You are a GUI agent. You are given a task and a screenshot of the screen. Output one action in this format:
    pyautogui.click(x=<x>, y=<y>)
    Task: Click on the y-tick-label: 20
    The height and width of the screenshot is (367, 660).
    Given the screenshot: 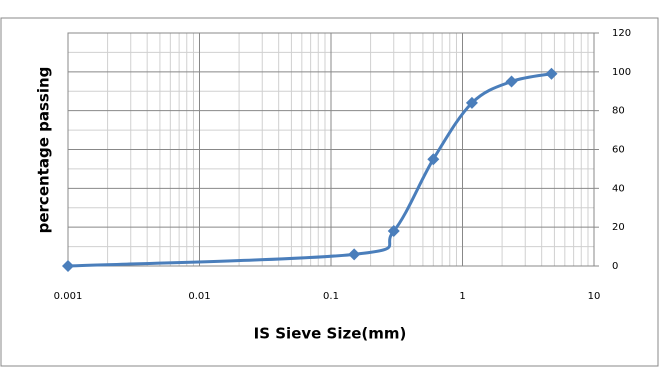 What is the action you would take?
    pyautogui.click(x=618, y=227)
    